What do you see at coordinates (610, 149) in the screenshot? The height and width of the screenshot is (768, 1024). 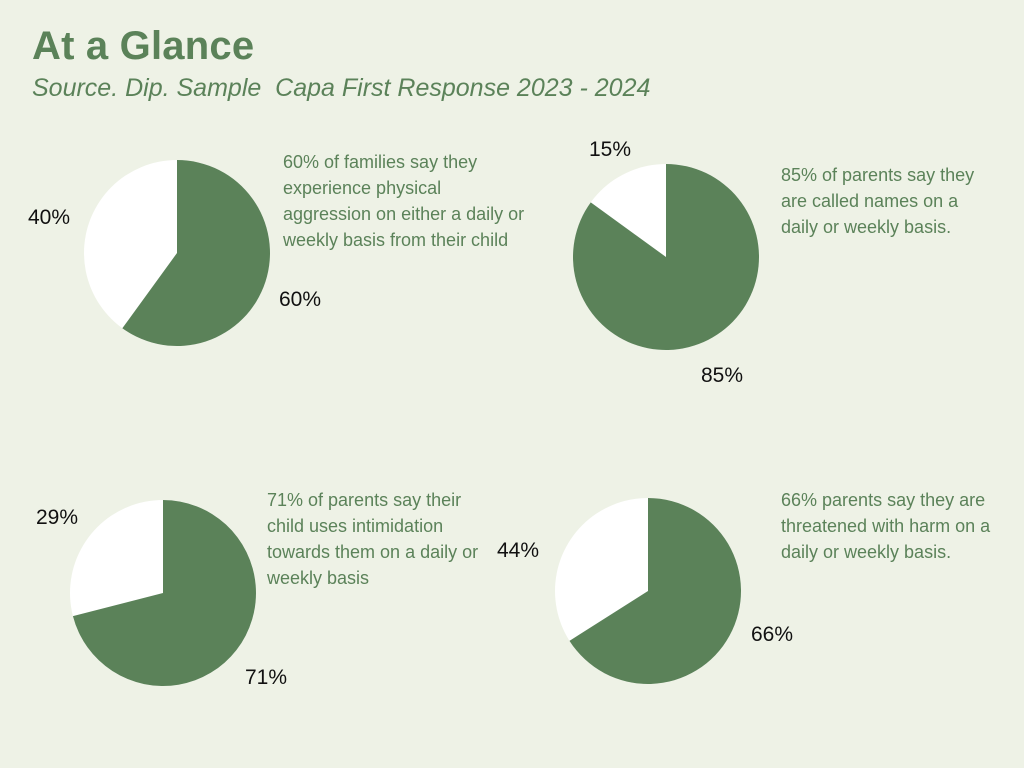 I see `slice-label-light: 15%` at bounding box center [610, 149].